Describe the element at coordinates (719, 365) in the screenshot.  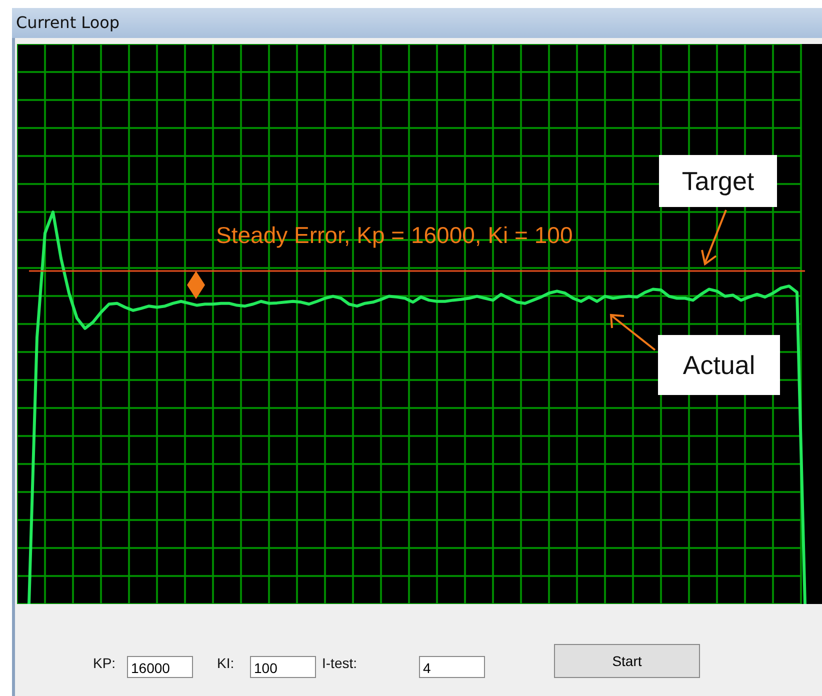
I see `series-label: Actual` at that location.